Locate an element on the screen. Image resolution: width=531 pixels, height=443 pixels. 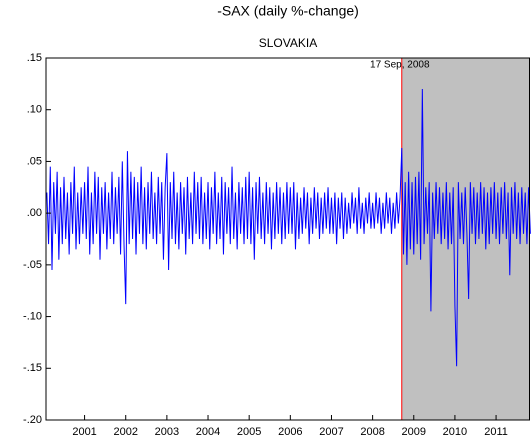
x-tick-label: 2006 is located at coordinates (290, 432).